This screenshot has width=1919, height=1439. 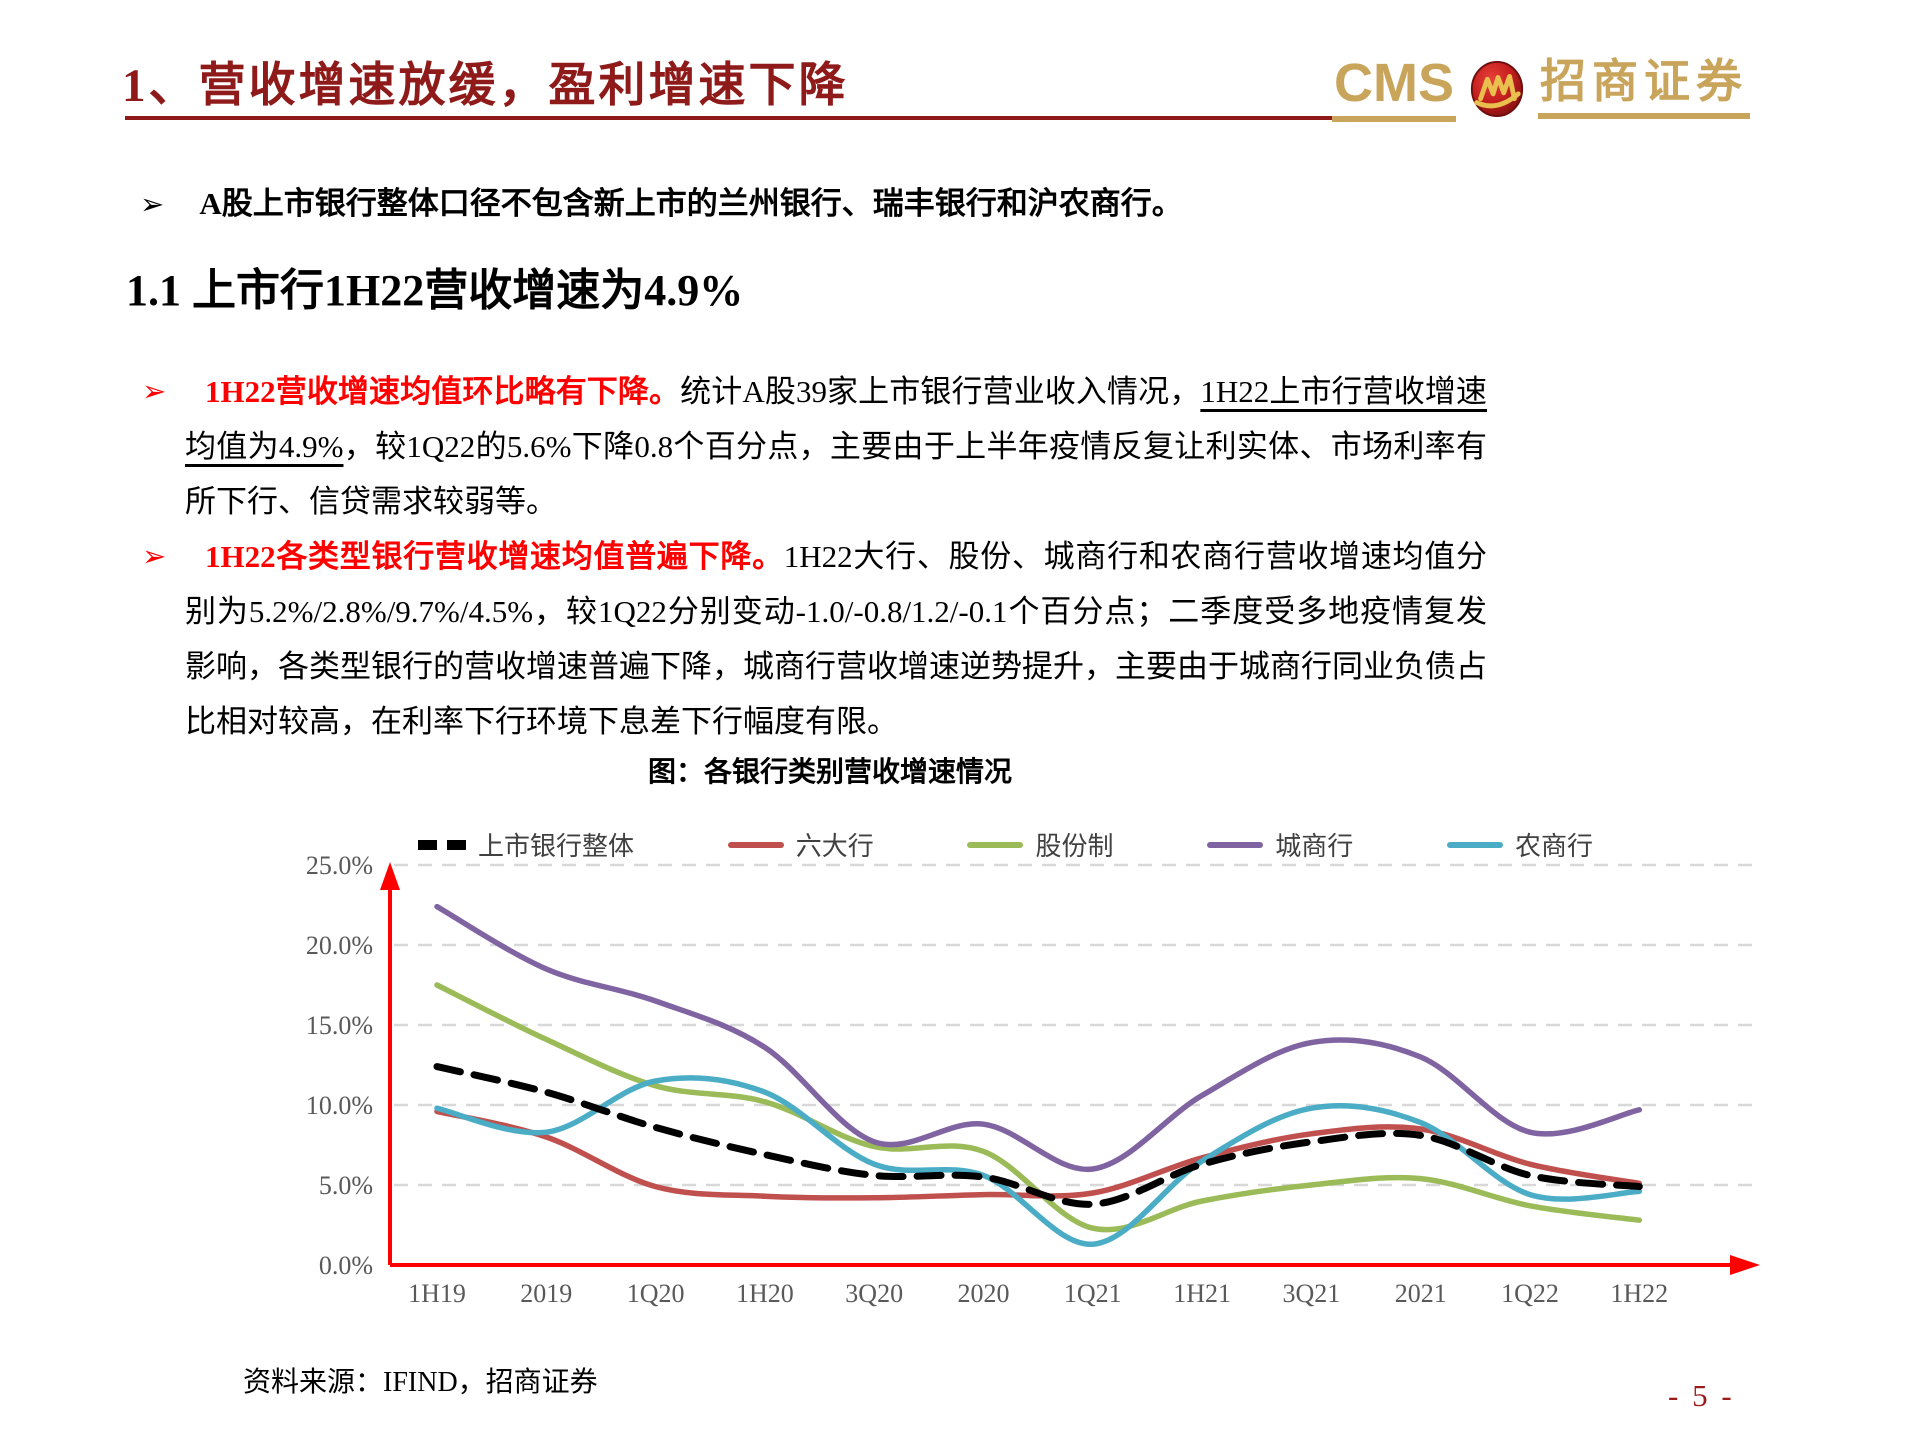 What do you see at coordinates (346, 1185) in the screenshot?
I see `y-tick-label: 5.0%` at bounding box center [346, 1185].